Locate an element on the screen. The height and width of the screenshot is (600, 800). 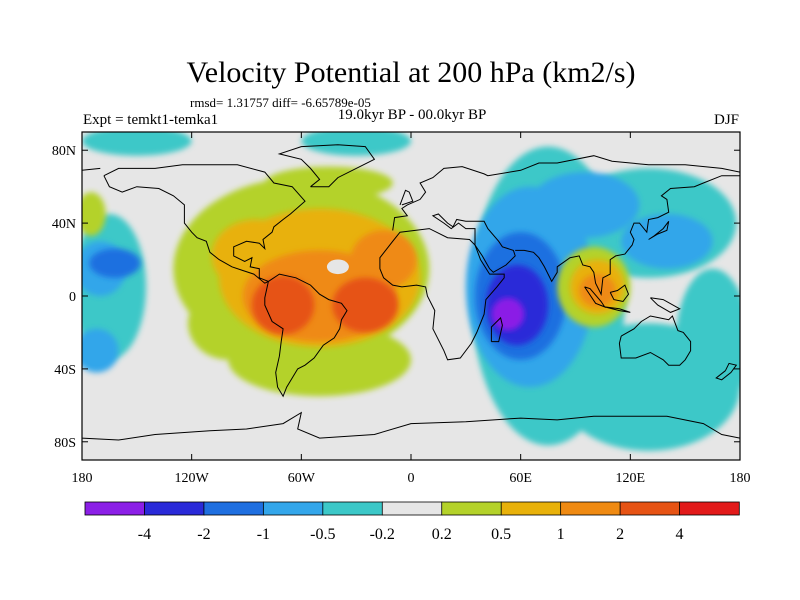
lat-tick-label: 80N is located at coordinates (64, 151).